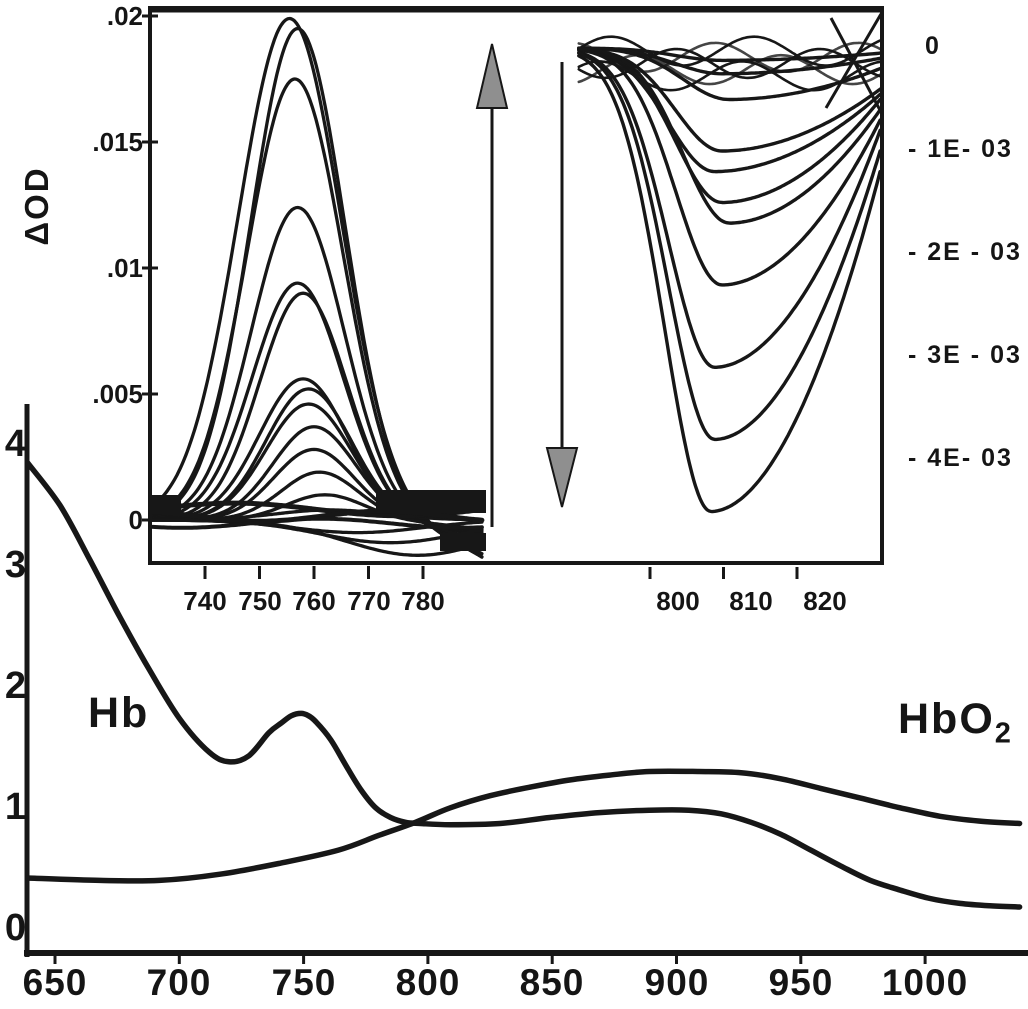  What do you see at coordinates (124, 16) in the screenshot?
I see `inset-ytick-label: .02` at bounding box center [124, 16].